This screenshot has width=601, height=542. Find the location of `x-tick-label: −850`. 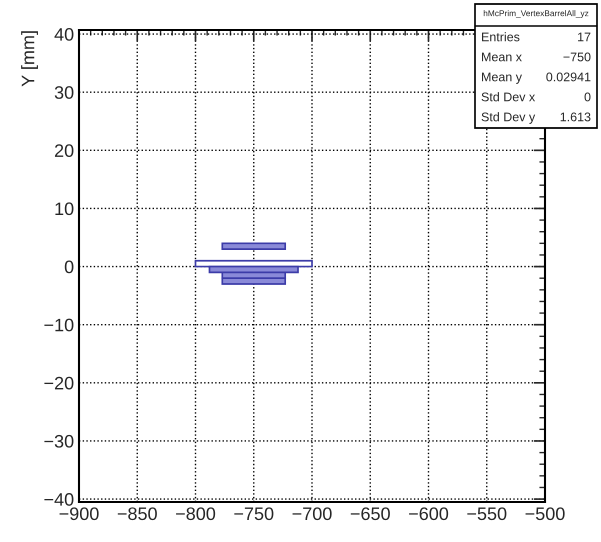

x-tick-label: −850 is located at coordinates (137, 513).